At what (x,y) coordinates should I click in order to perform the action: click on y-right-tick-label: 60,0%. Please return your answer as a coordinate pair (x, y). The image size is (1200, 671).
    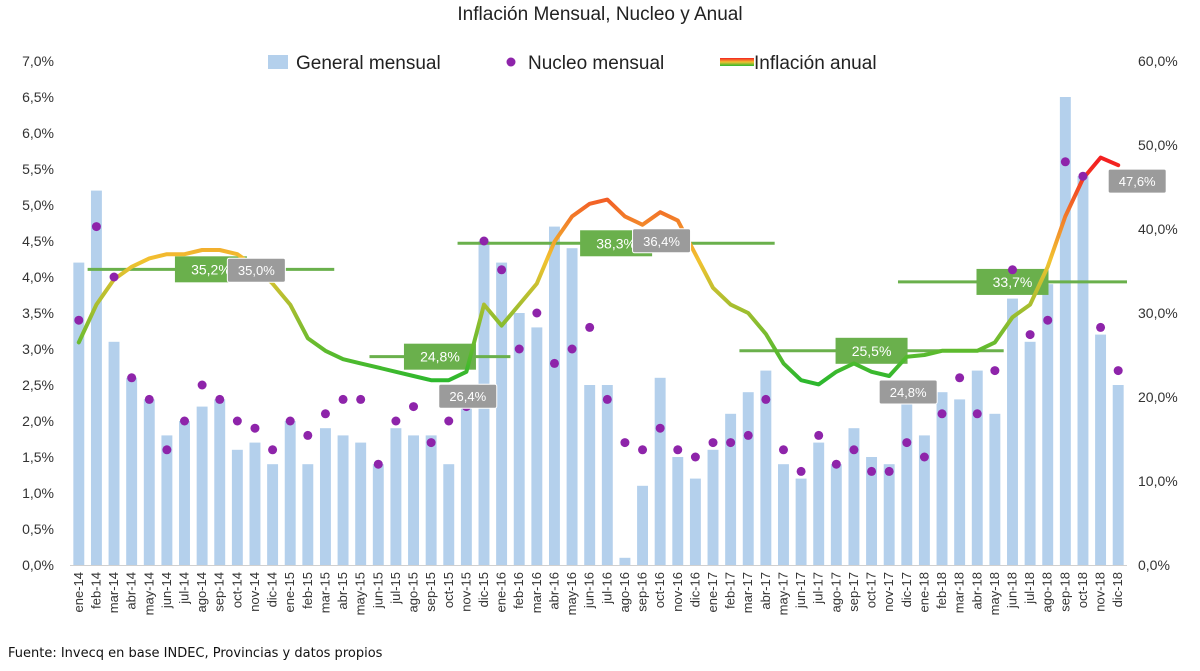
    Looking at the image, I should click on (1158, 61).